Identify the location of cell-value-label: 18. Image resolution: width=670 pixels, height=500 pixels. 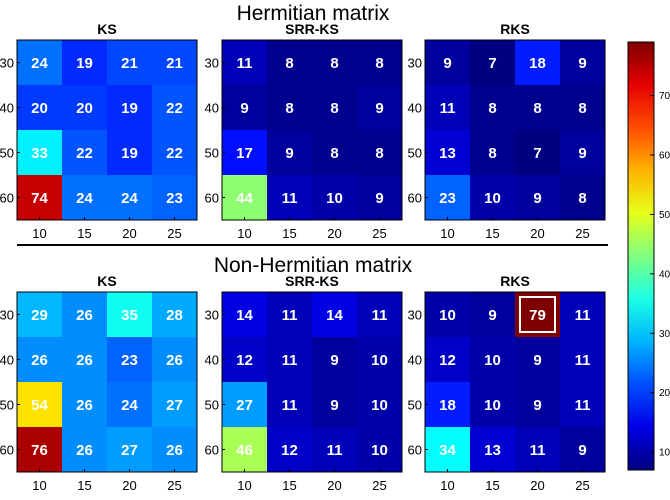
(447, 405).